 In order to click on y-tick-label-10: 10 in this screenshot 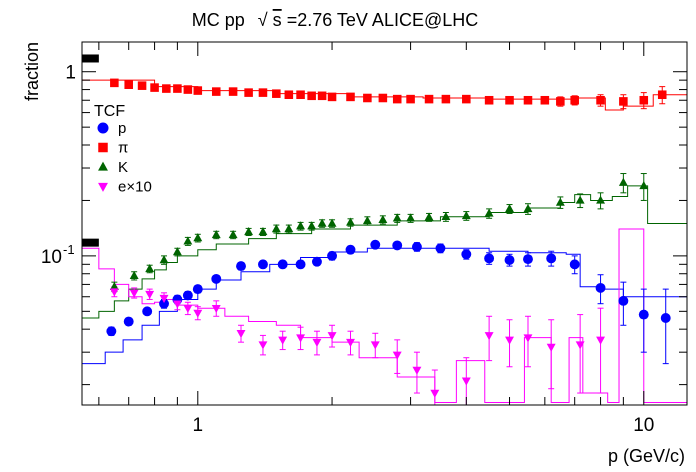, I will do `click(51, 257)`.